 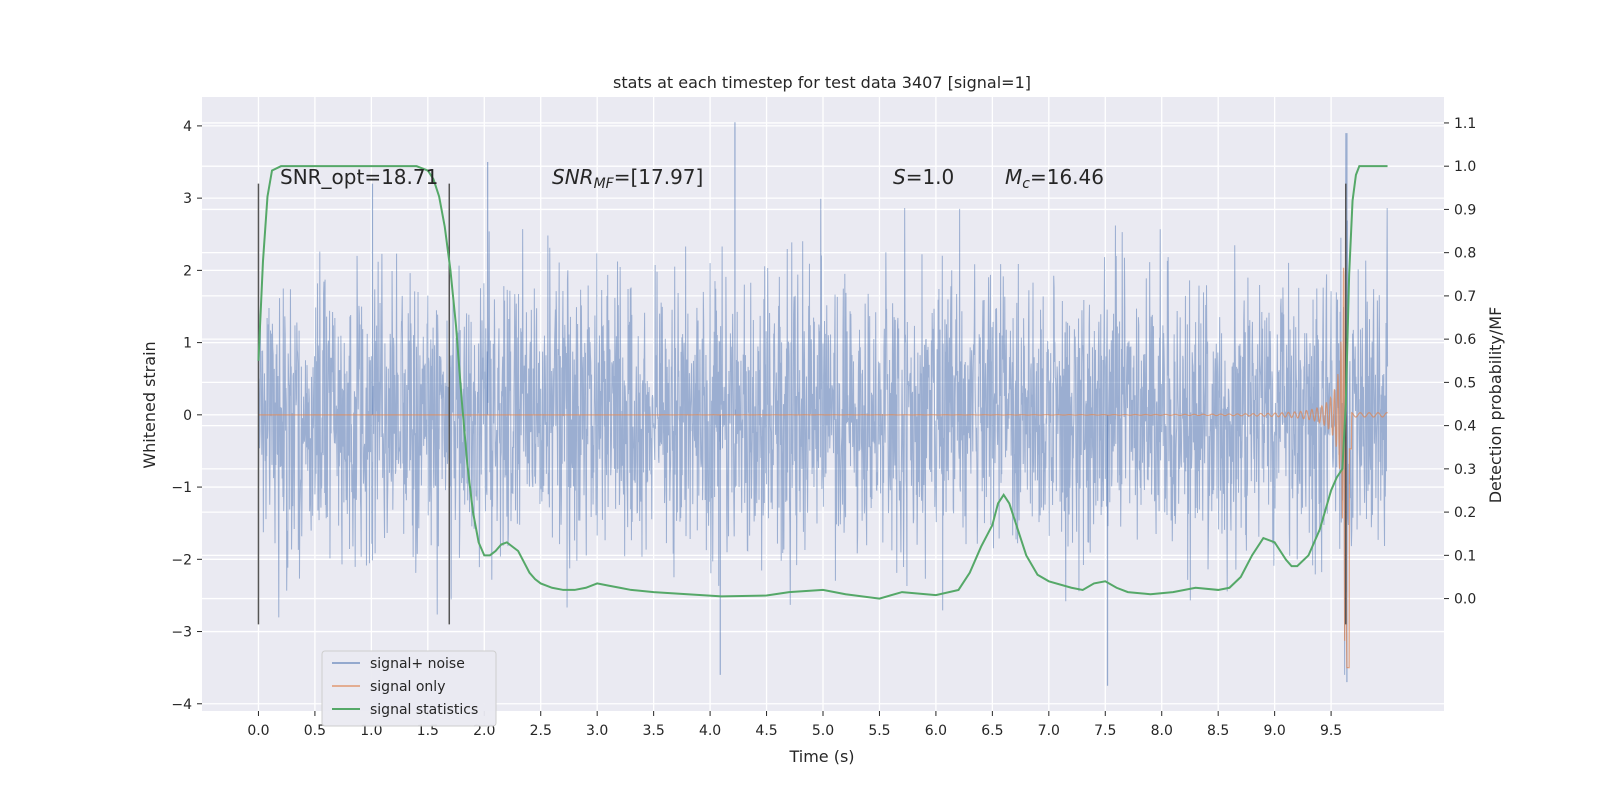 I want to click on x-tick-label-0: 0.0, so click(x=258, y=731).